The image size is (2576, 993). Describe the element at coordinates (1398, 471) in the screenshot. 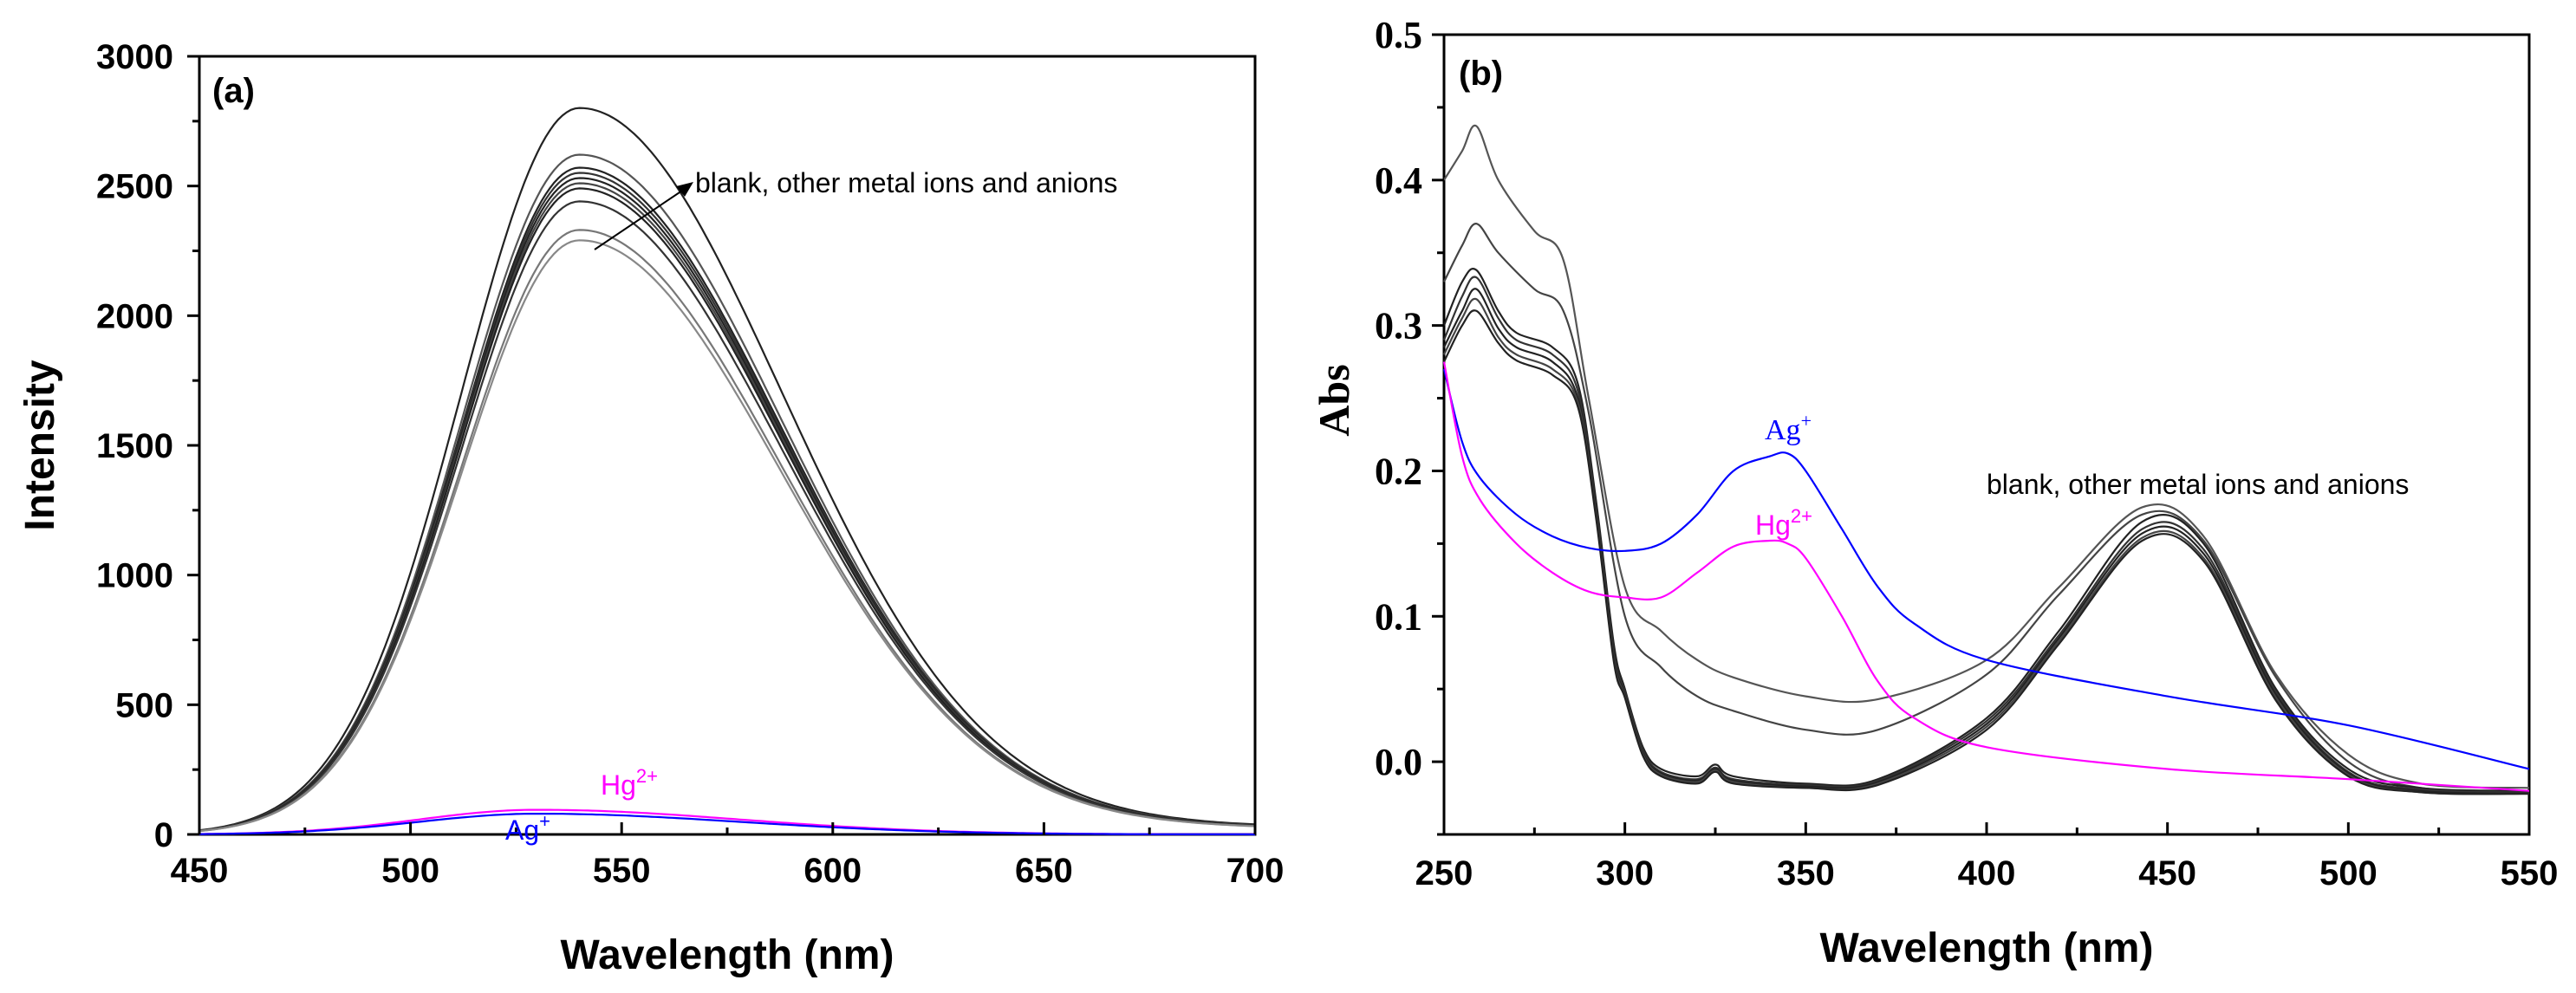

I see `panel-b-y-tick-label: 0.2` at that location.